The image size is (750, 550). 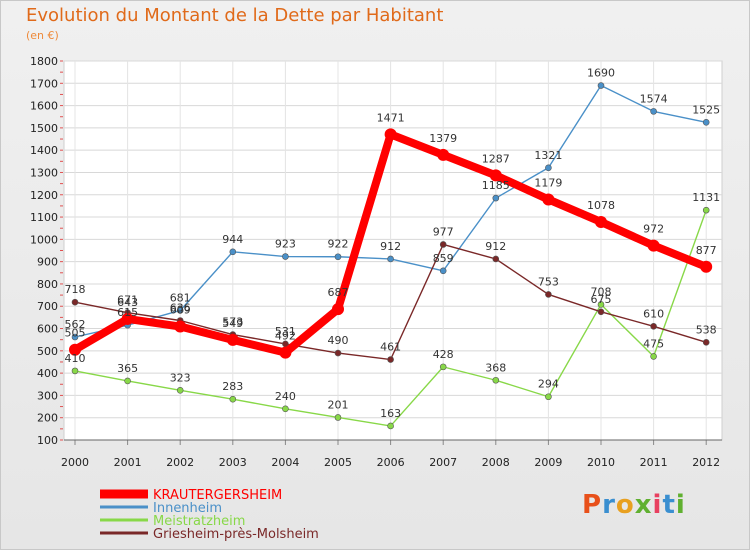 What do you see at coordinates (495, 367) in the screenshot?
I see `data-label: 368` at bounding box center [495, 367].